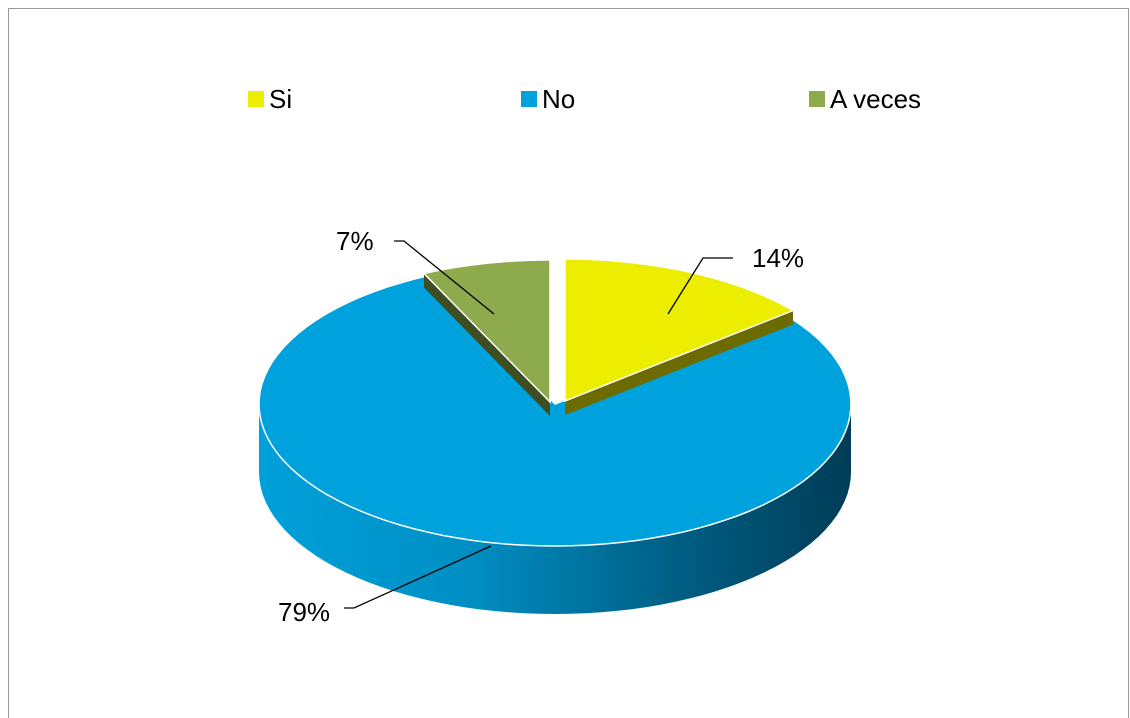 The width and height of the screenshot is (1130, 718). I want to click on slice-aveces, so click(486, 331).